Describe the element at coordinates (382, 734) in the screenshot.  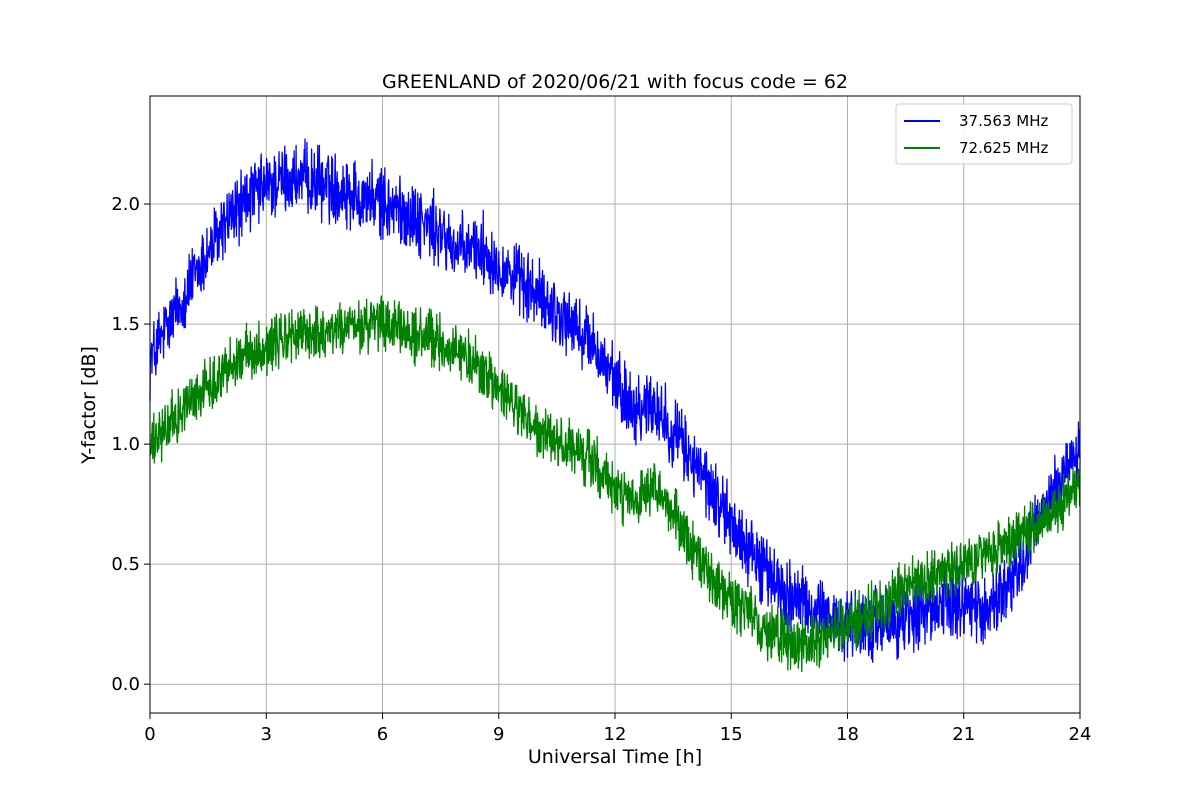
I see `x-tick-label: 6` at that location.